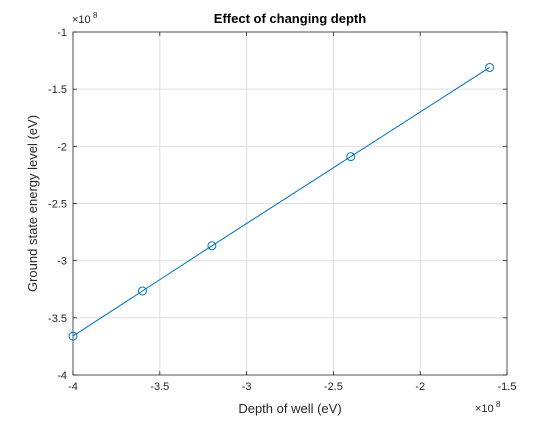 The image size is (560, 425). Describe the element at coordinates (57, 319) in the screenshot. I see `y-tick-label: -3.5` at that location.